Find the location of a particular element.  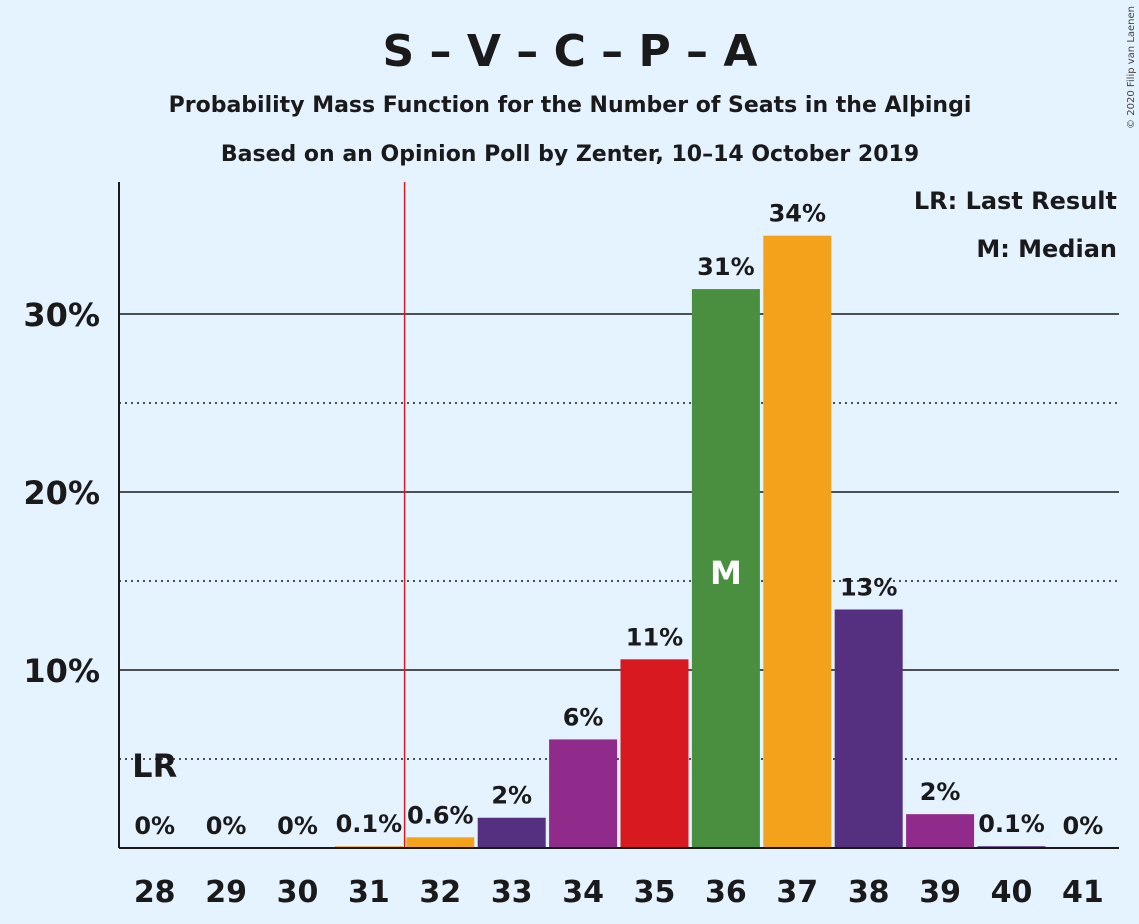

data-label-31: 0.1% is located at coordinates (369, 824).